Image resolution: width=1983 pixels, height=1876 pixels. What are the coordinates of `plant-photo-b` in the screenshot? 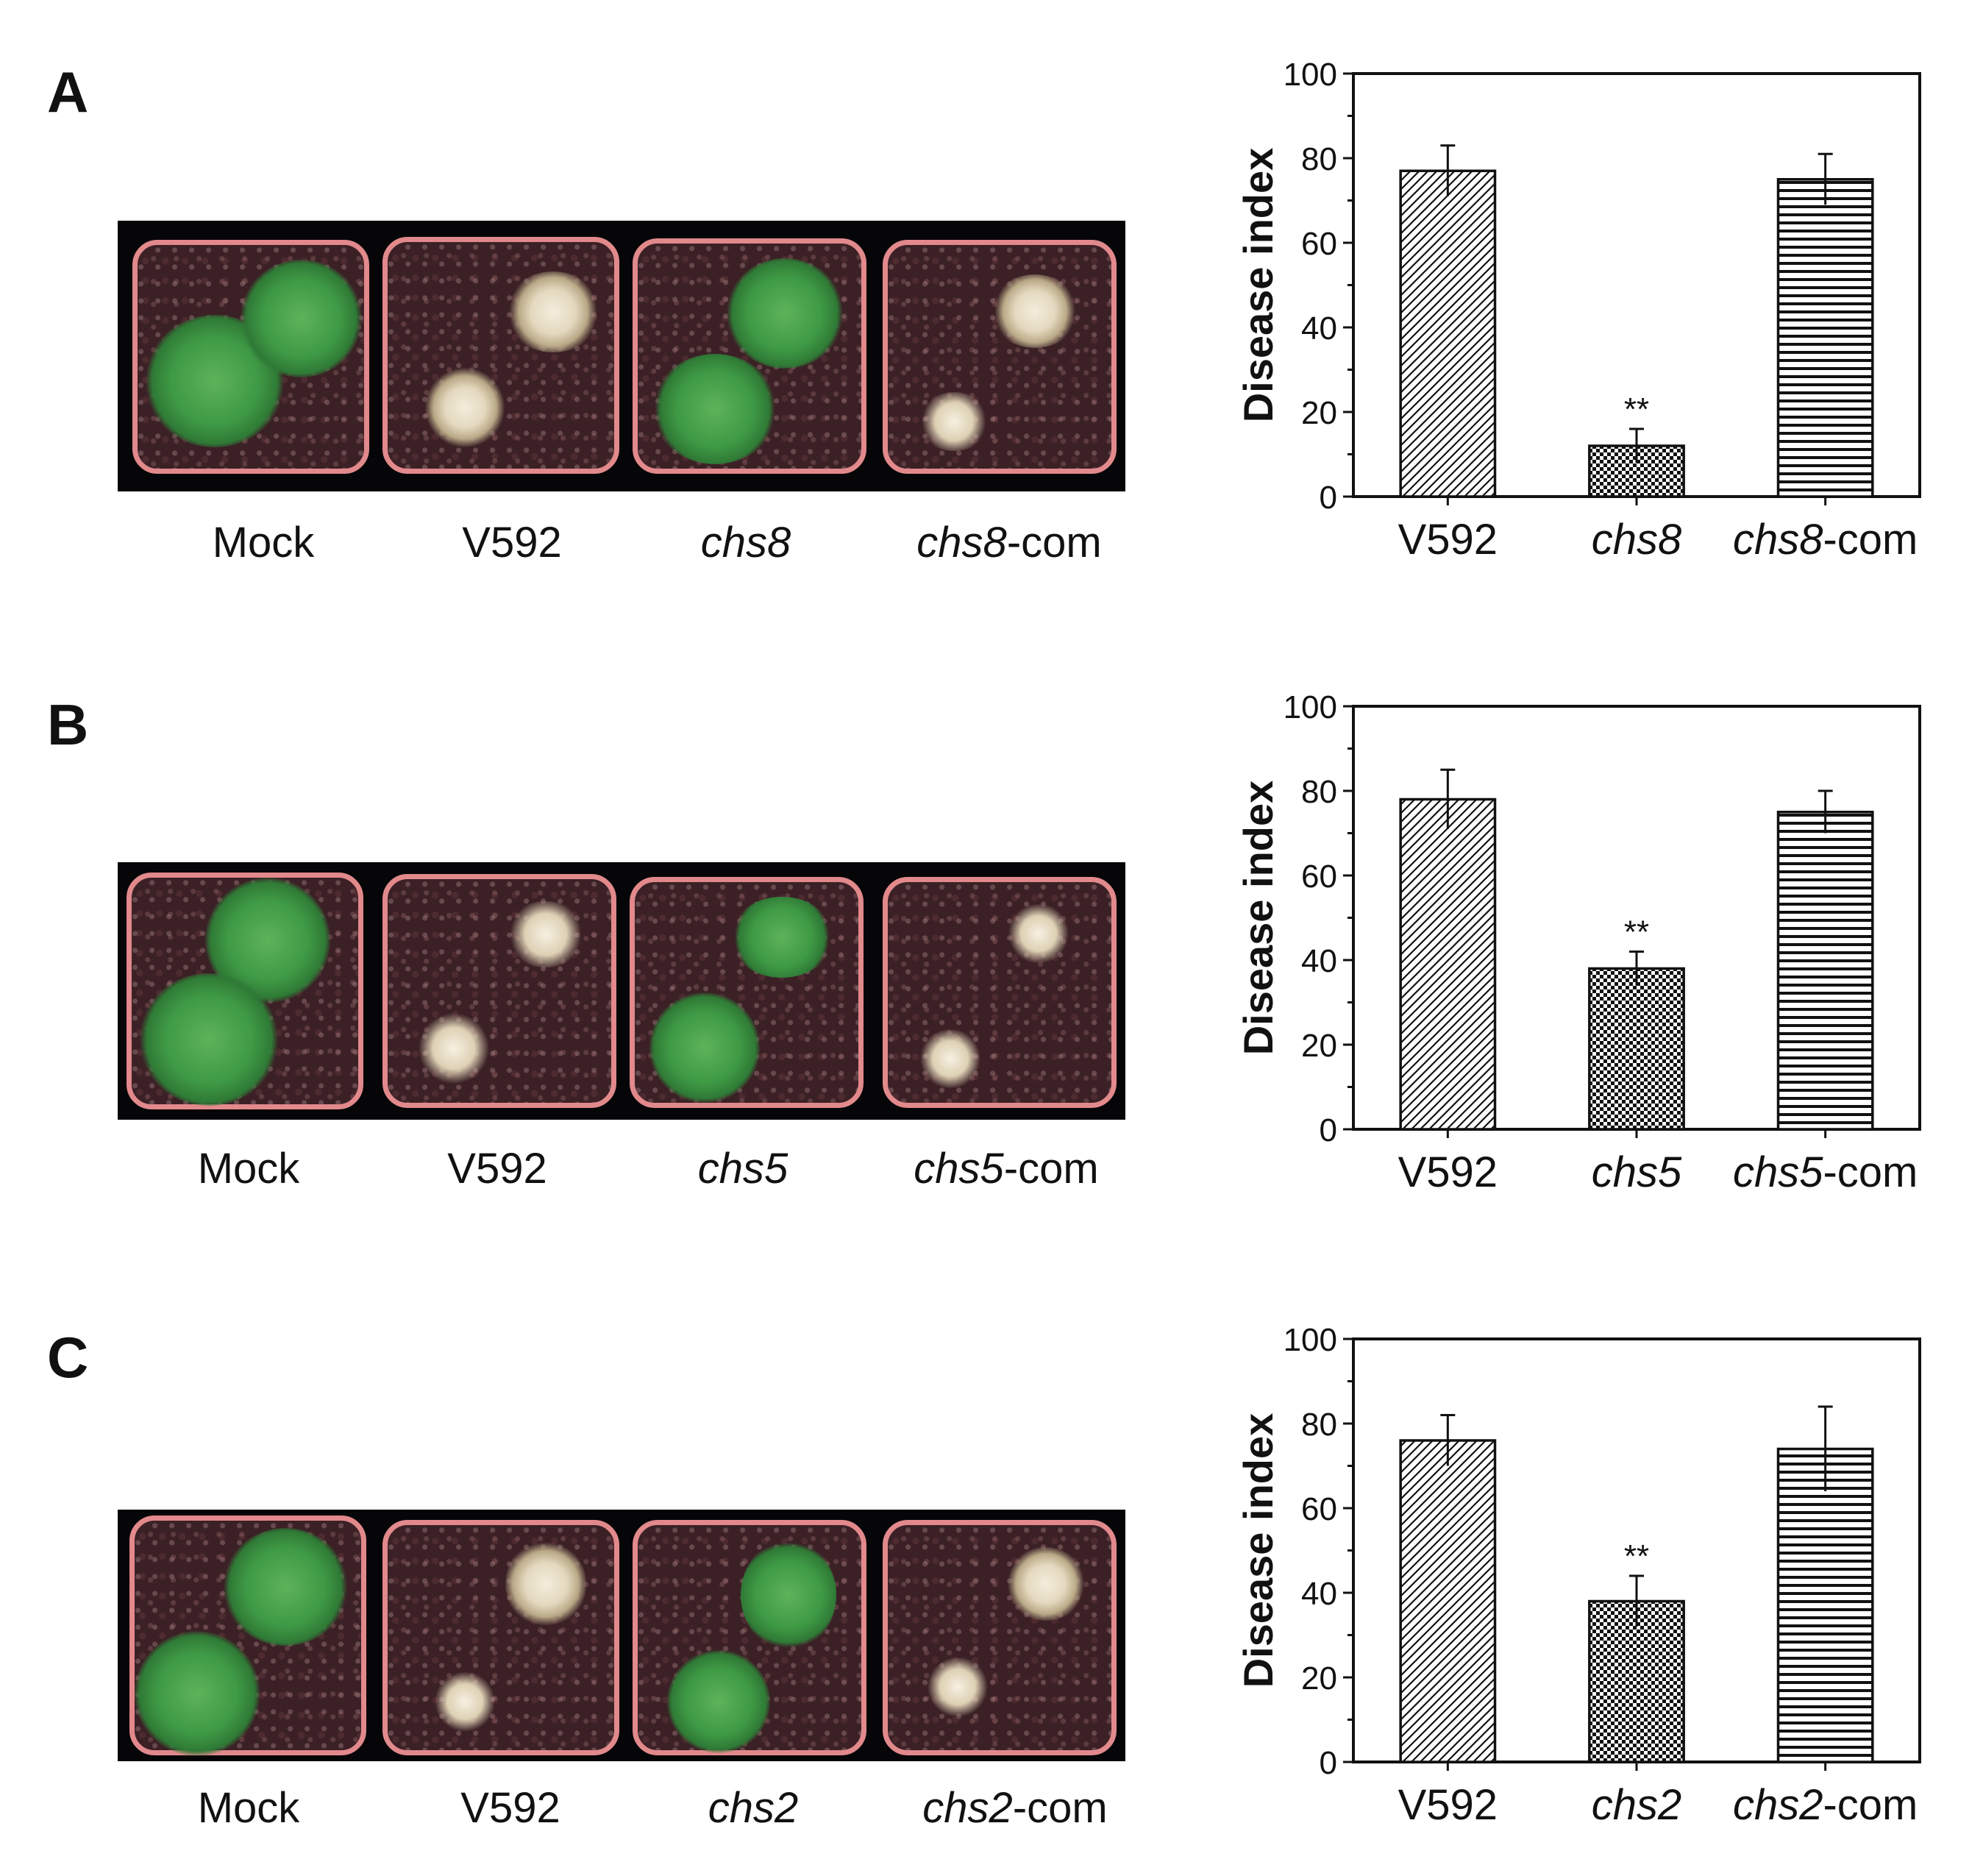 It's located at (621, 991).